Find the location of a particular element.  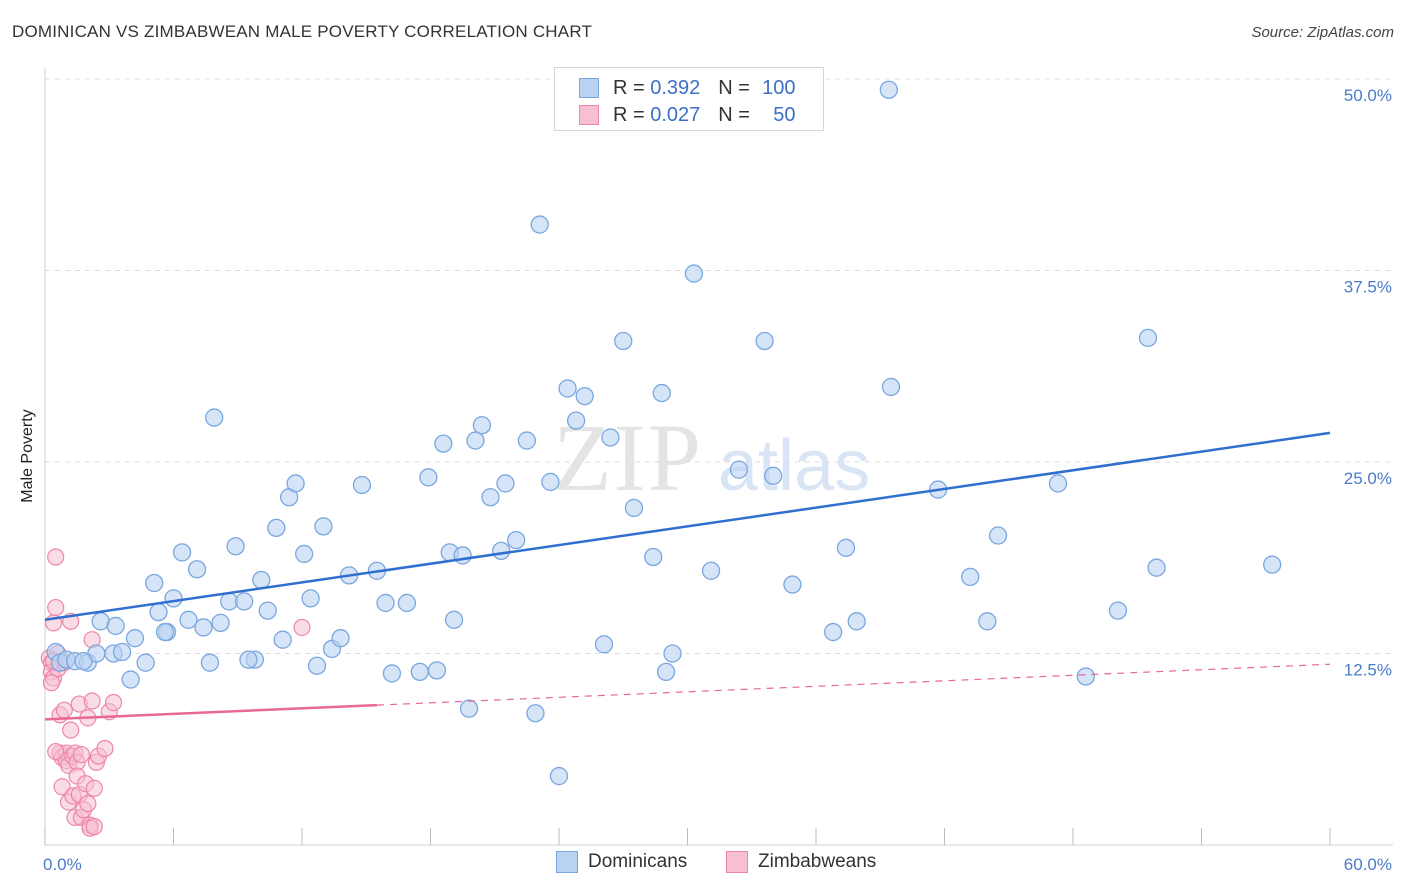

legend-n-value: 50 is located at coordinates (784, 114).